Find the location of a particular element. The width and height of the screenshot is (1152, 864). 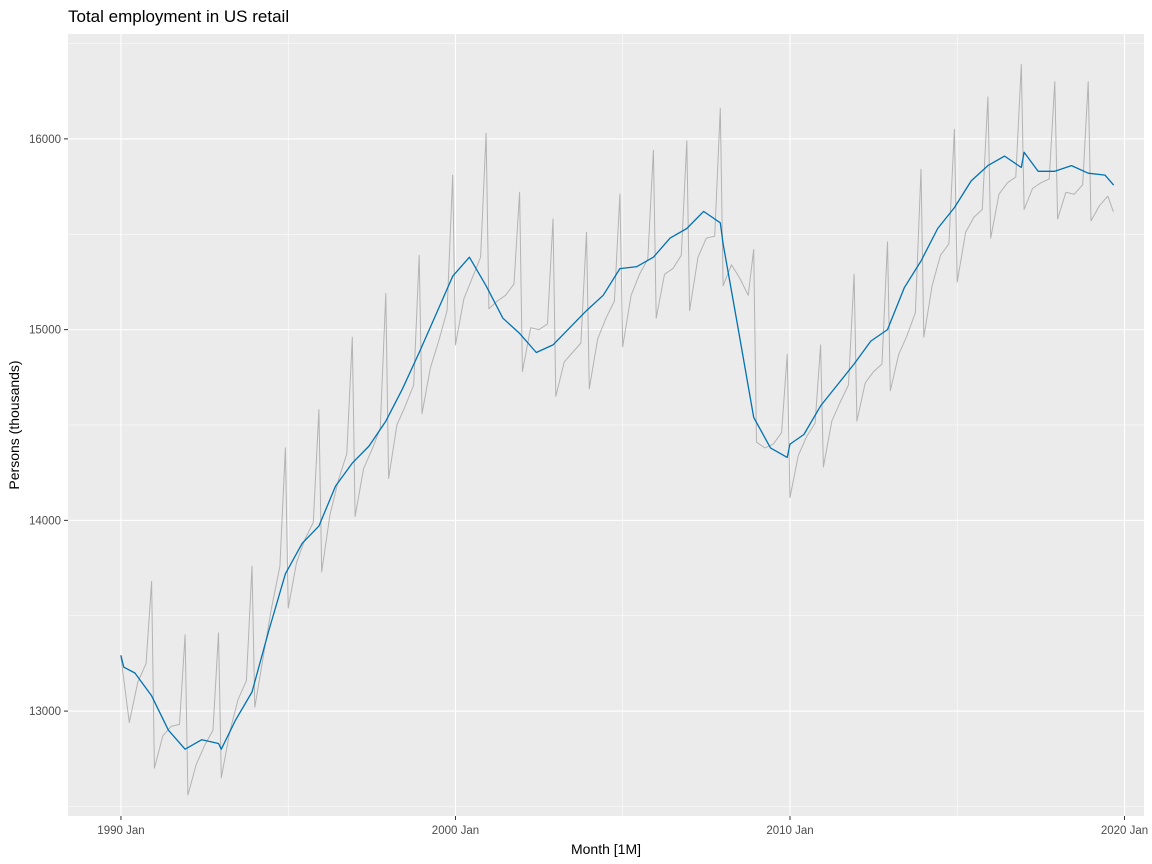

y-tick-label: 16000 is located at coordinates (45, 140).